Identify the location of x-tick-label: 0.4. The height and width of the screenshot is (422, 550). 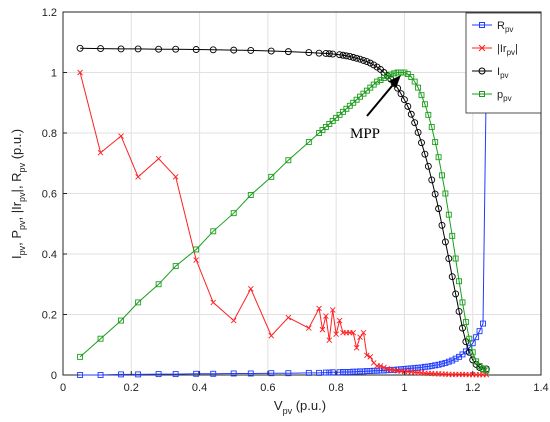
(199, 388).